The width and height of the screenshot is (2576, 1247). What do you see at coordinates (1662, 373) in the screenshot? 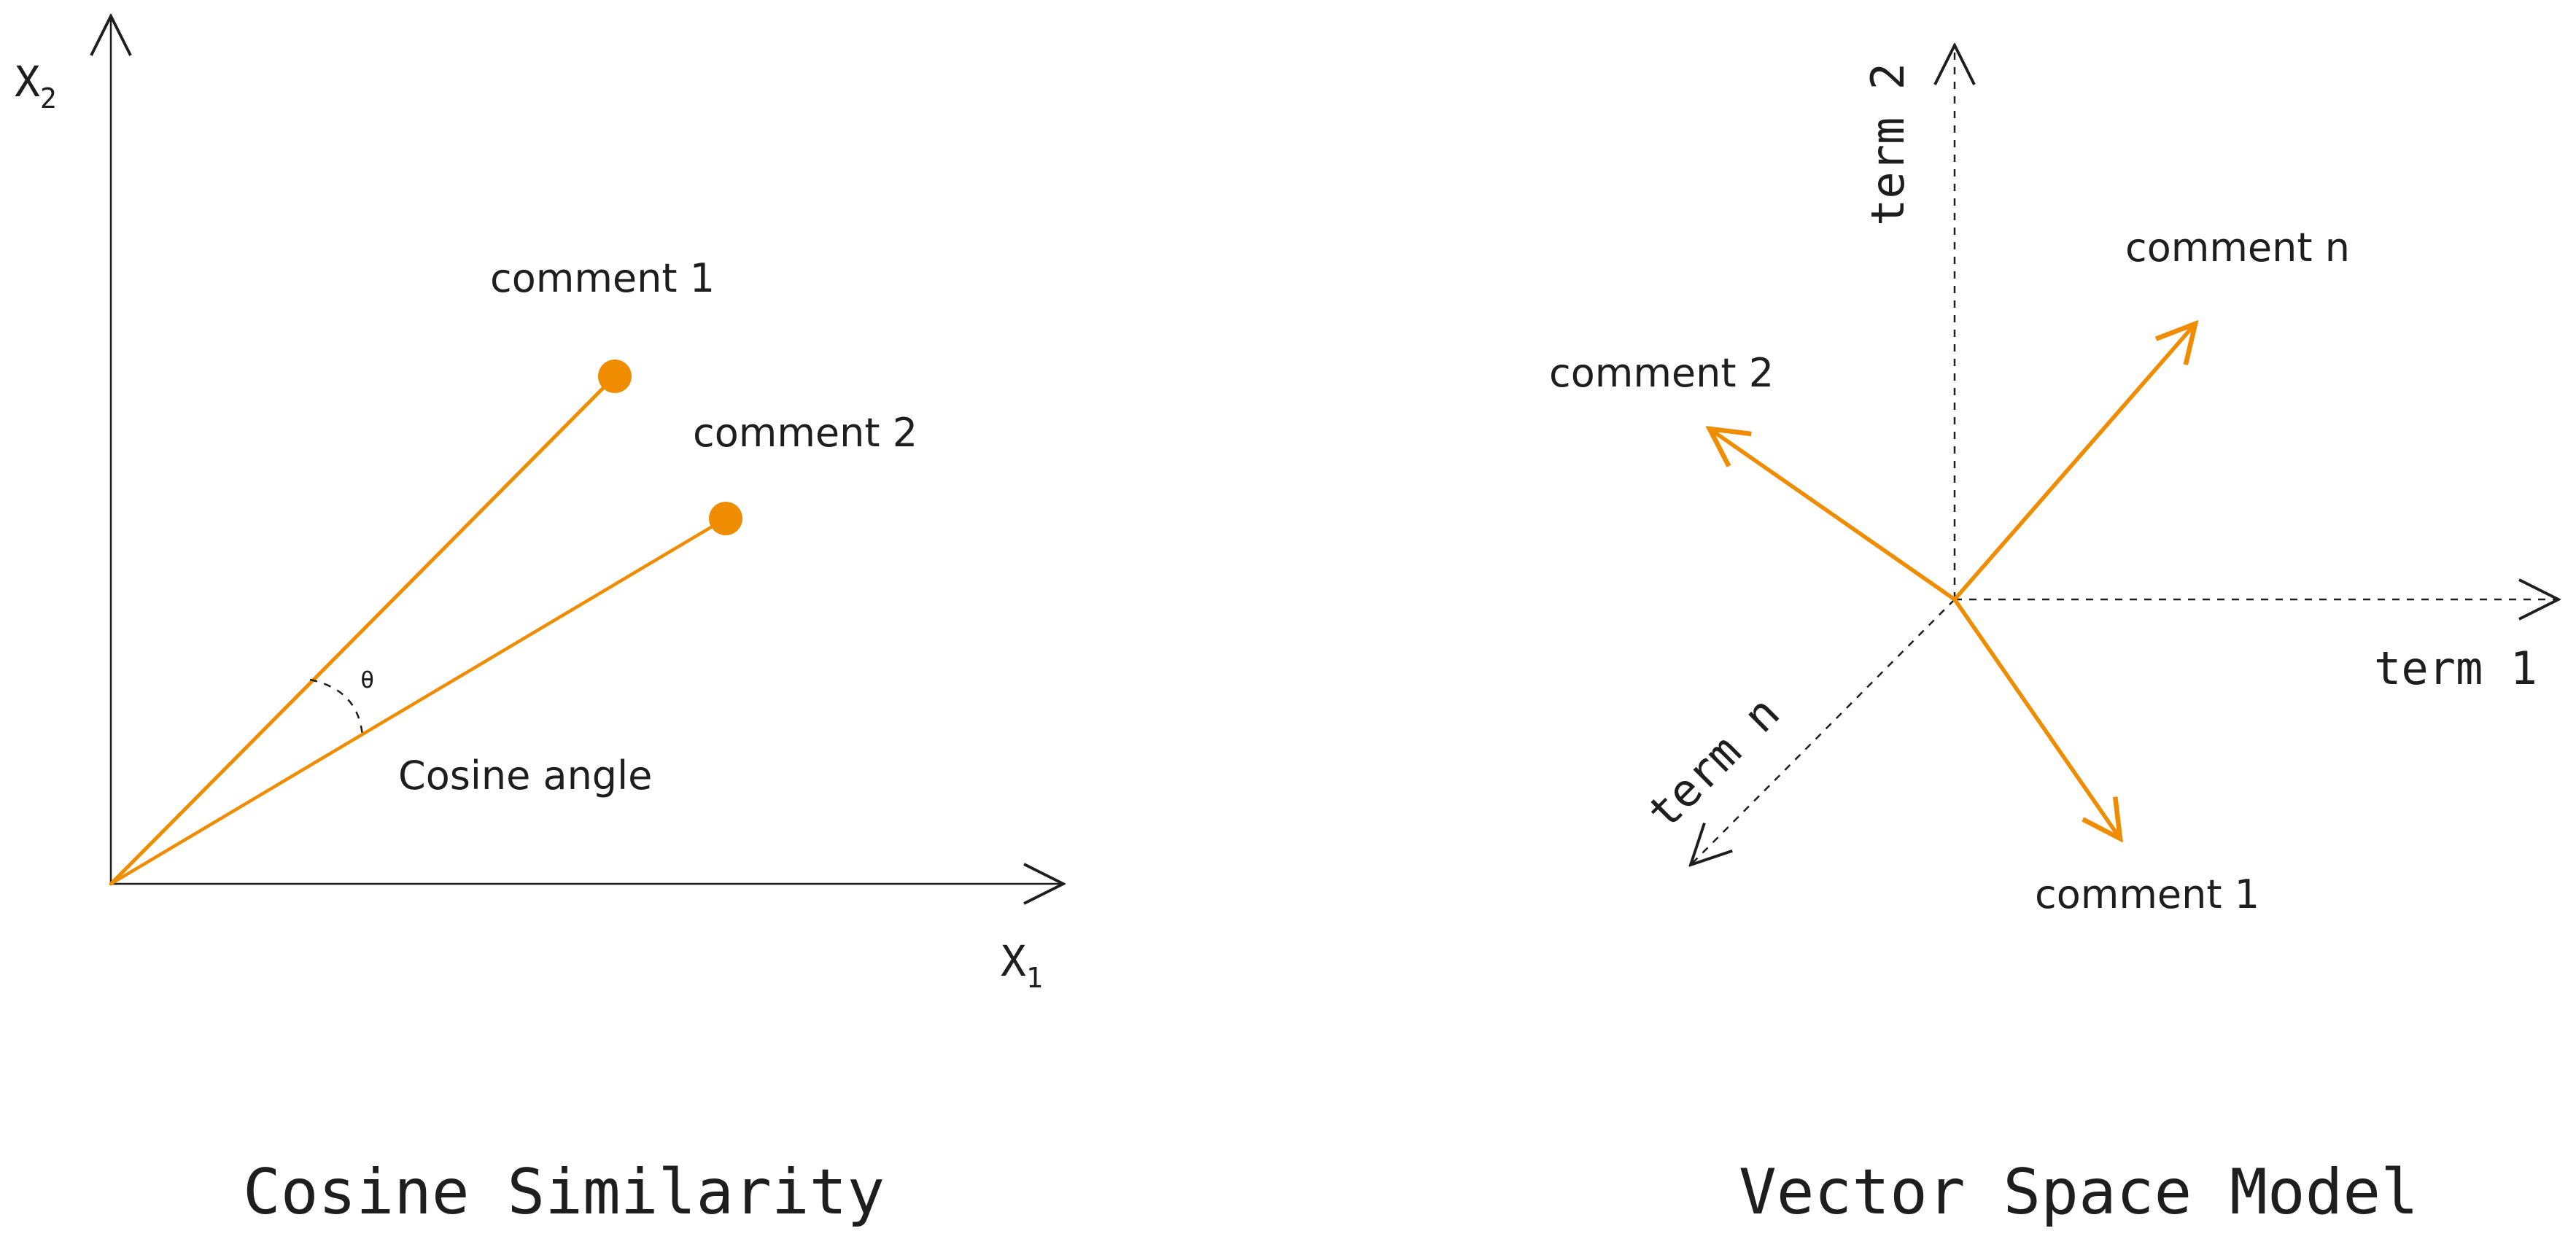
I see `comment-2-label-vsm: comment 2` at bounding box center [1662, 373].